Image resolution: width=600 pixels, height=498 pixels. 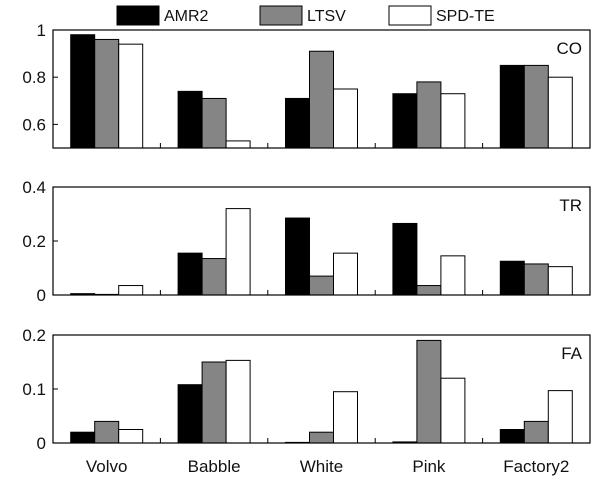 What do you see at coordinates (281, 15) in the screenshot?
I see `legend-swatch-ltsv` at bounding box center [281, 15].